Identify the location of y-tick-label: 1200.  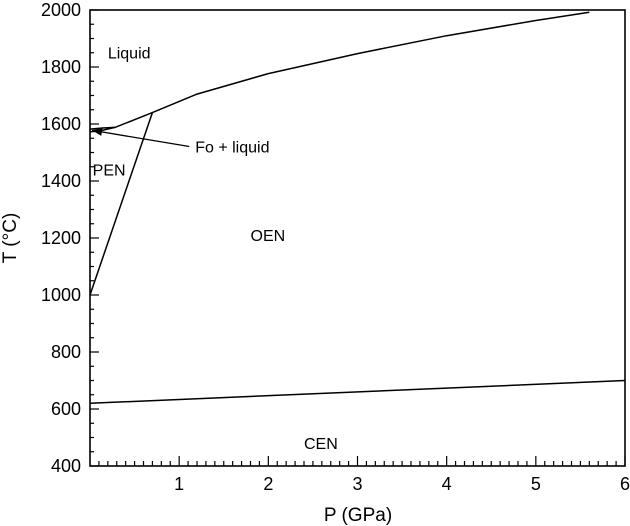
(61, 238).